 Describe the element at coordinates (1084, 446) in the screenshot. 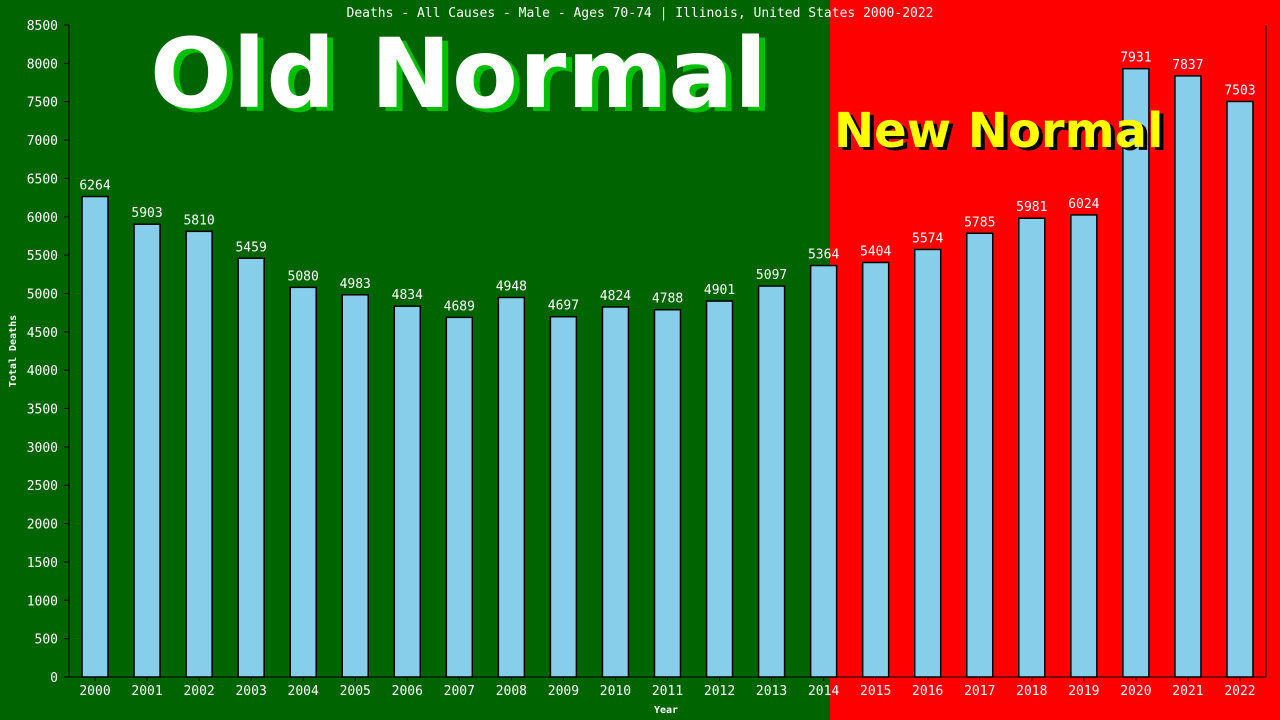

I see `bar-2019` at that location.